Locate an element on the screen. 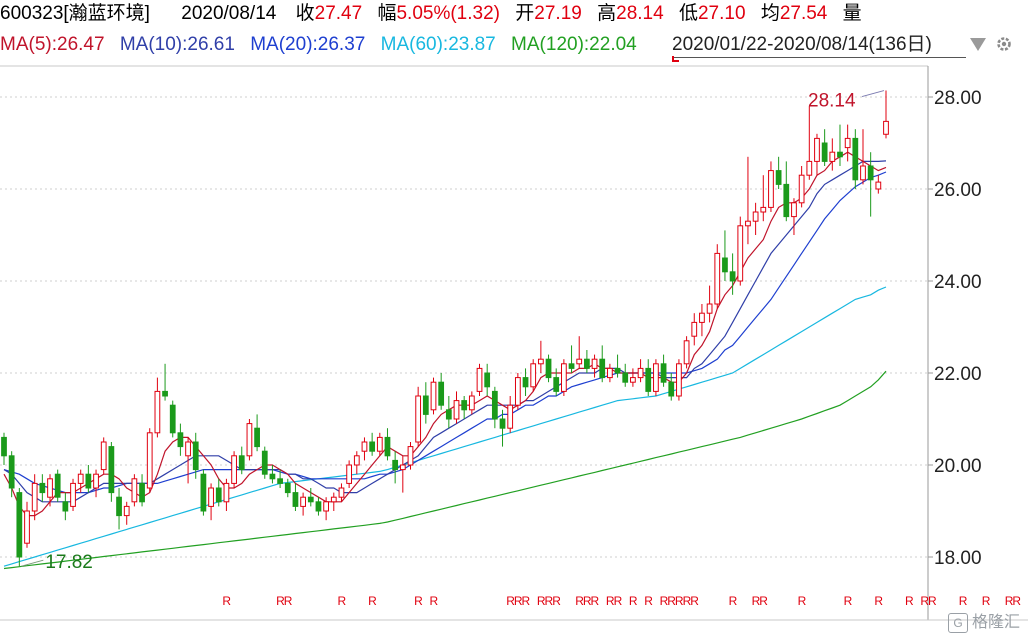  change-label: 幅 is located at coordinates (387, 13).